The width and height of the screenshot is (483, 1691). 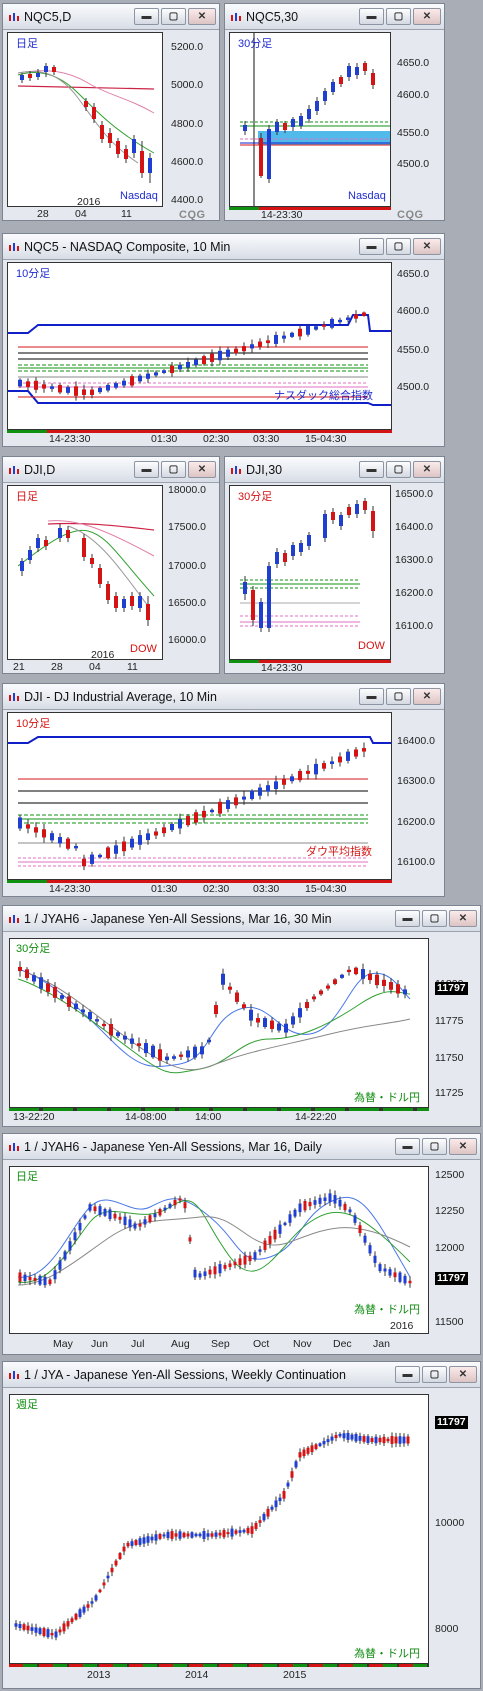 I want to click on chart-plot-area: 10分足 ダウ平均指数, so click(x=199, y=796).